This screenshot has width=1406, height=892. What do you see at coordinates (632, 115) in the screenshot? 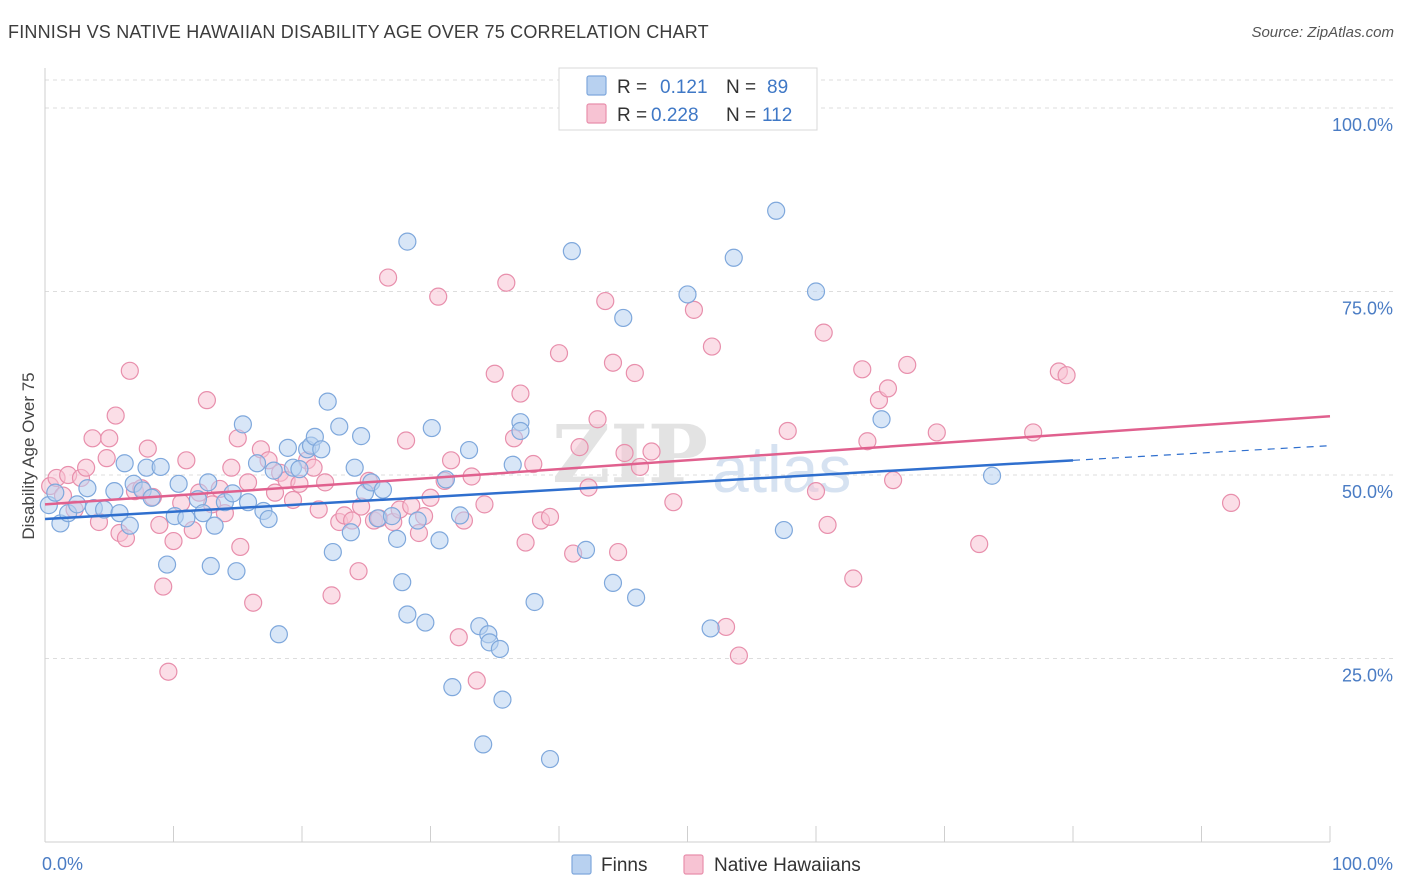
I see `legend-r-label-hawaiian: R =` at bounding box center [632, 115].